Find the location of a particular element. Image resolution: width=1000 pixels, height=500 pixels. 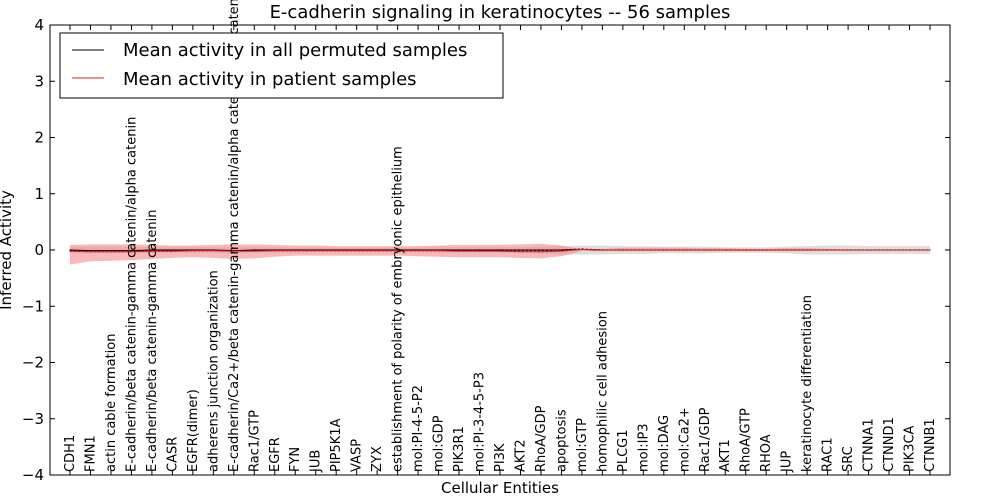

x-tick-label-34: RHOA is located at coordinates (766, 453).